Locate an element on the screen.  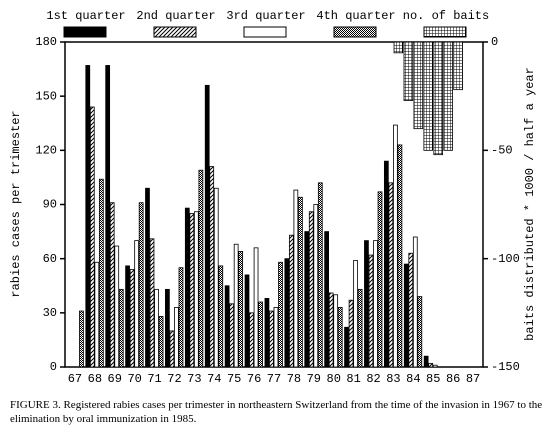
x-tick-label: 81 is located at coordinates (353, 379).